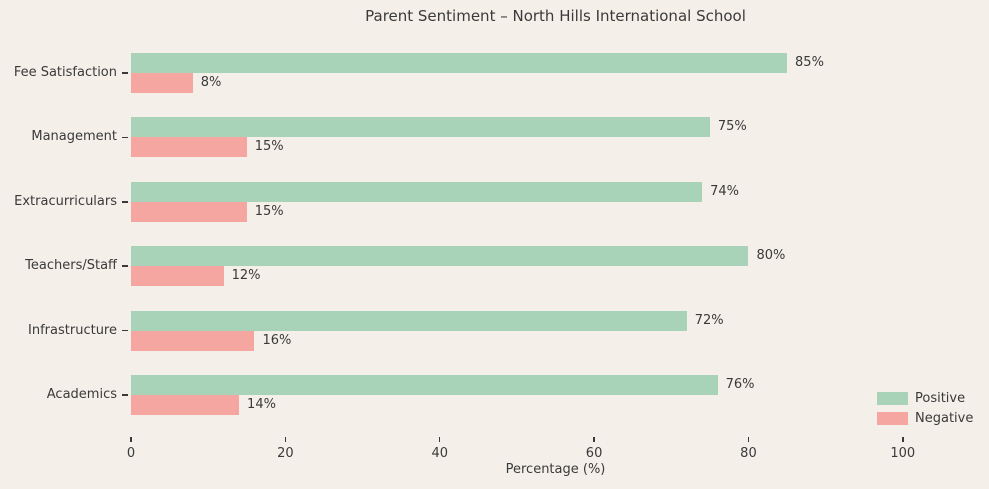 The height and width of the screenshot is (489, 989). I want to click on y-axis-category-label: Infrastructure, so click(72, 330).